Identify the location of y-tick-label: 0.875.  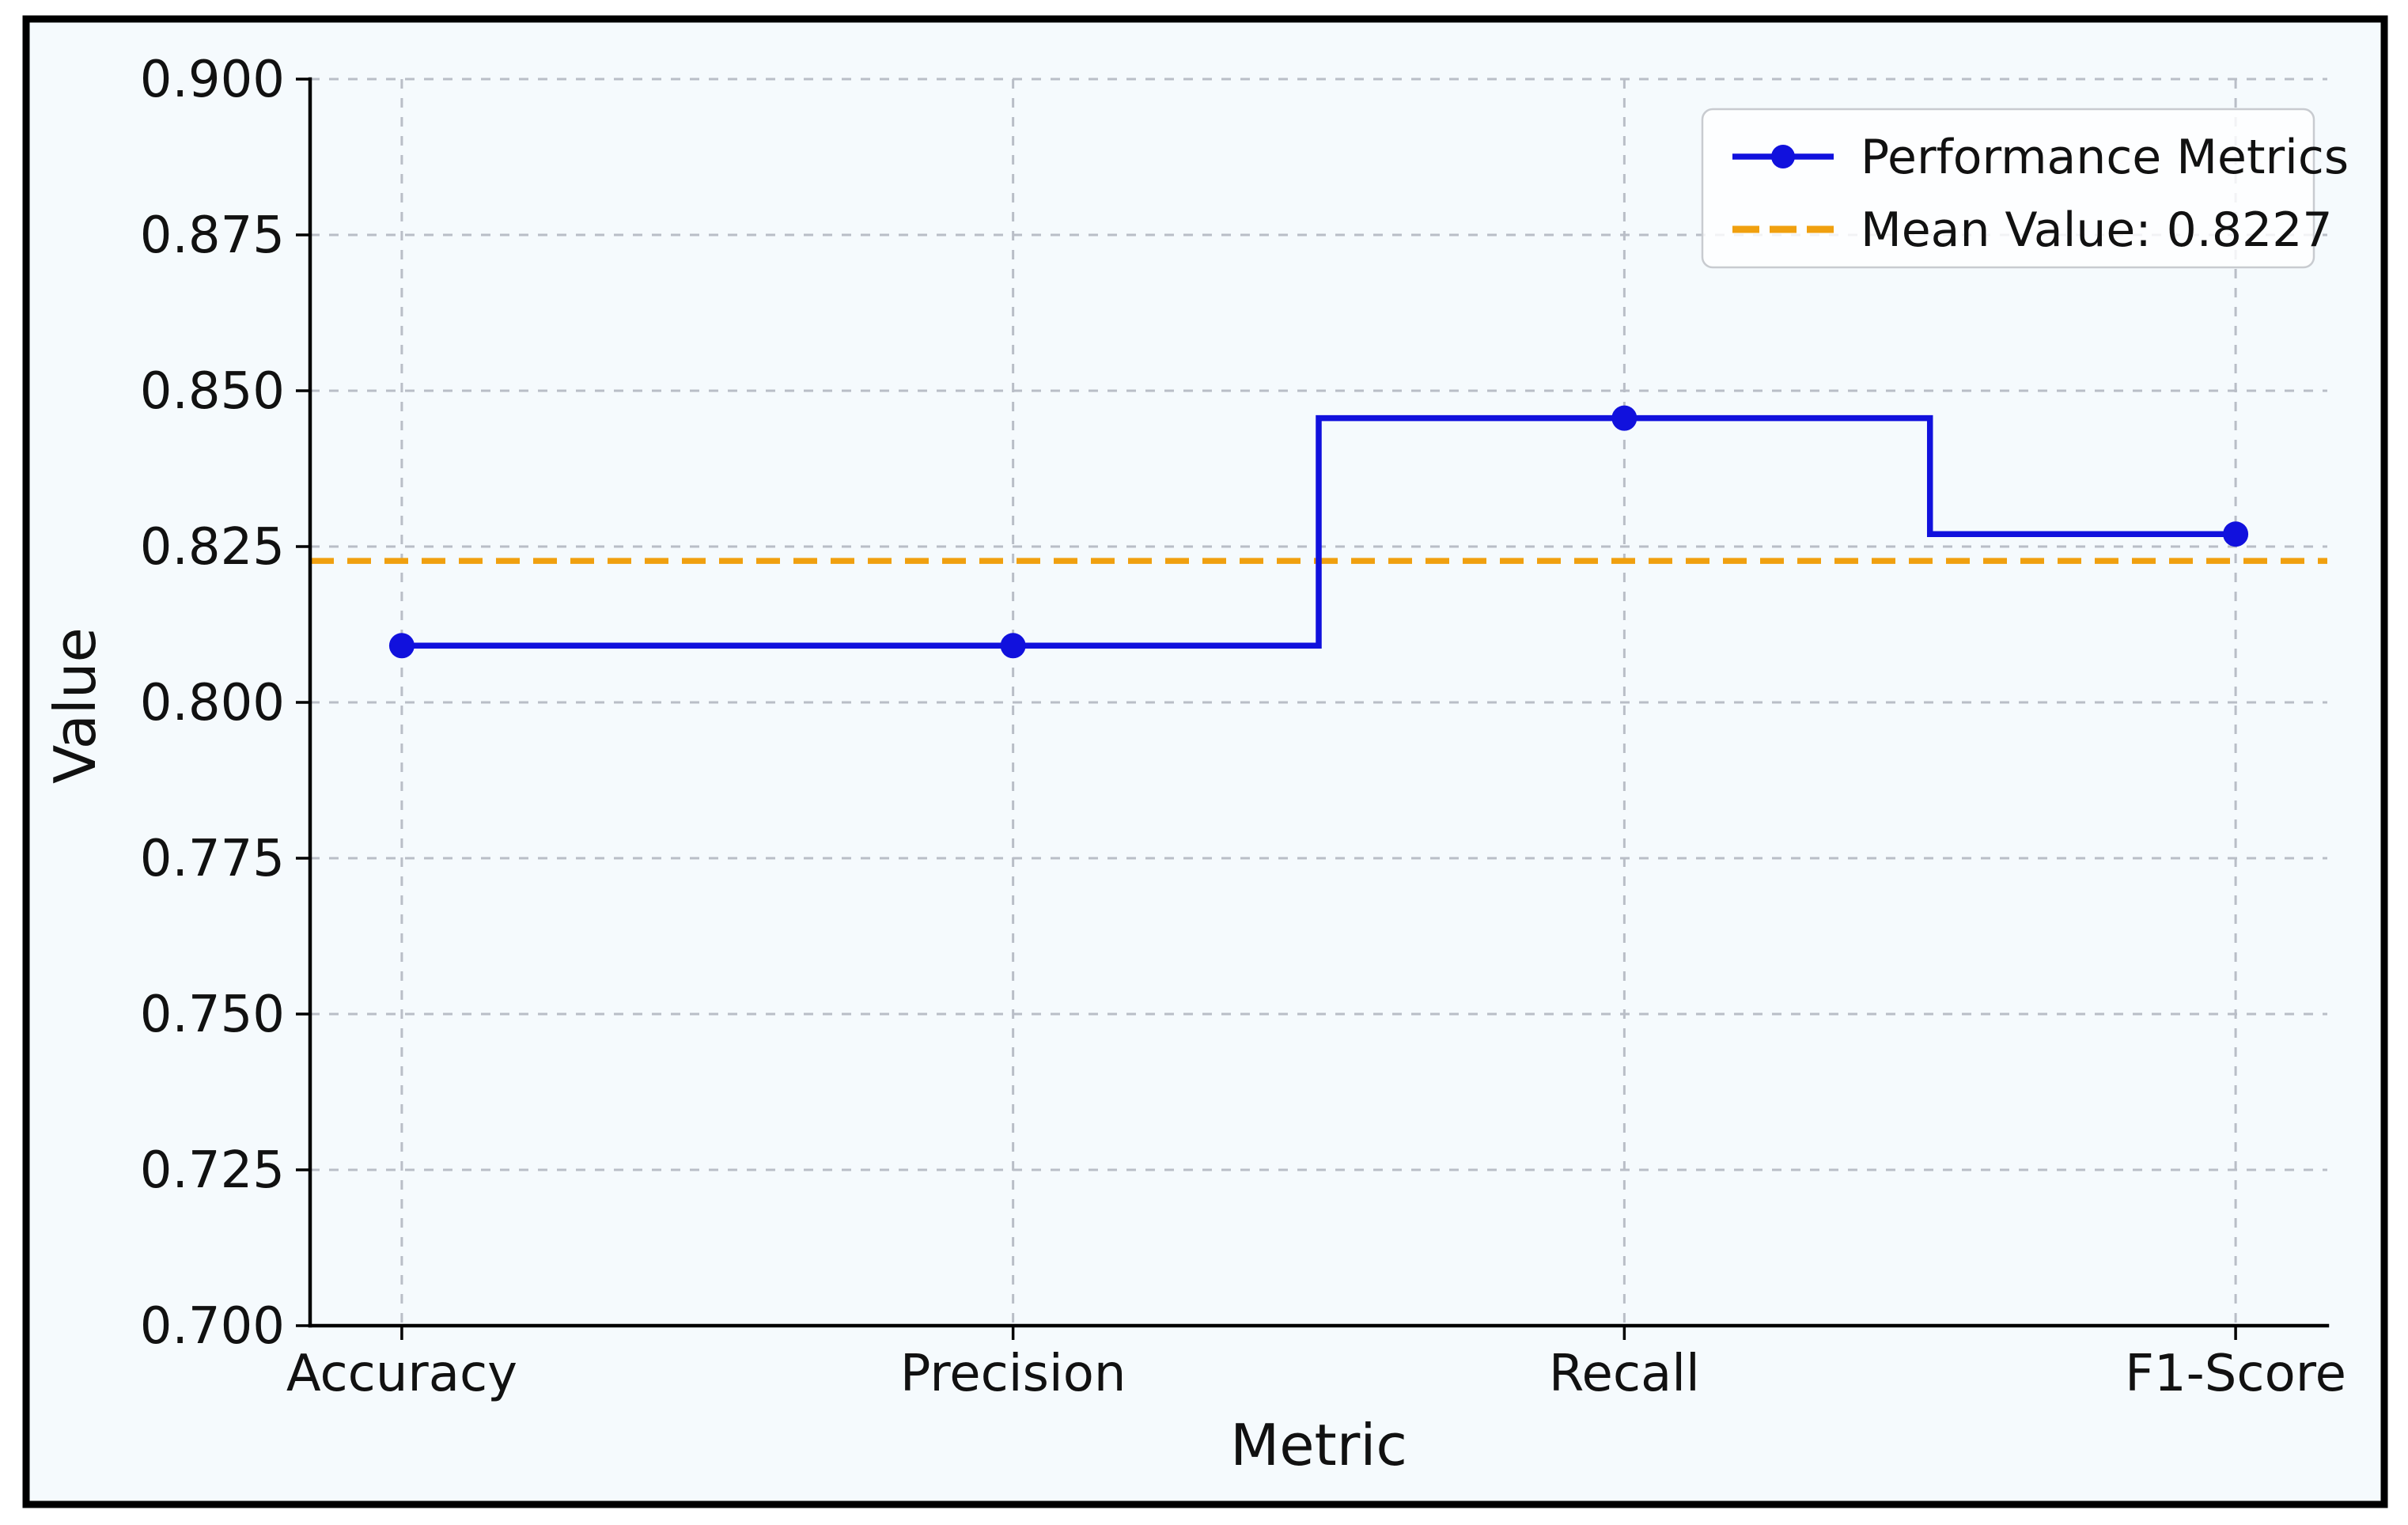
(212, 235).